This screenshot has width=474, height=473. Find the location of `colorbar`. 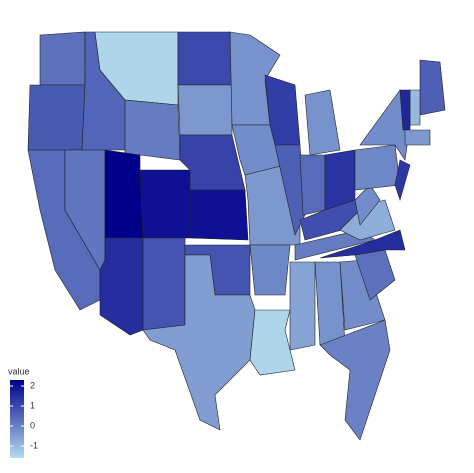

colorbar is located at coordinates (17, 419).